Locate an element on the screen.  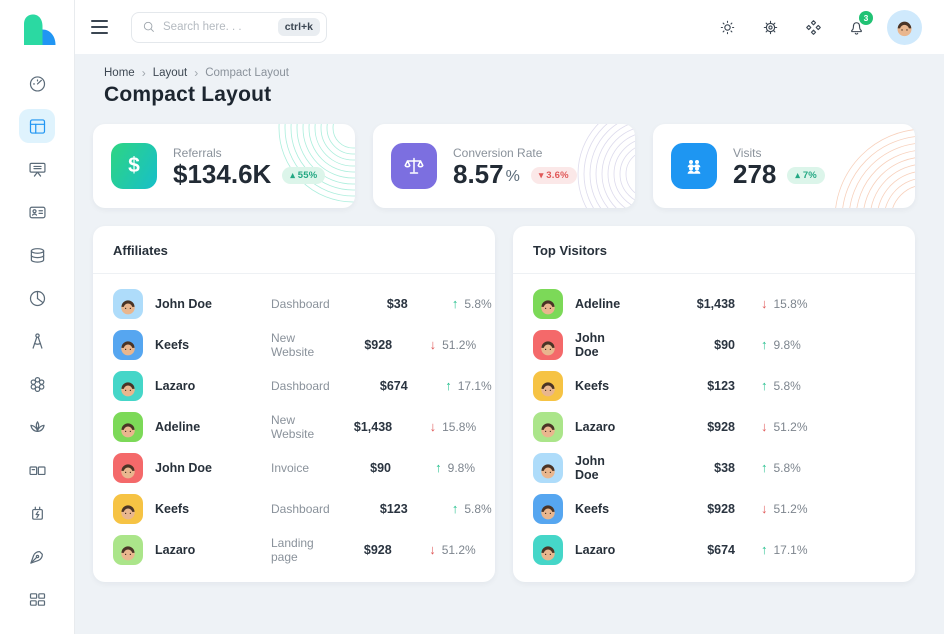
table-row: Keefs New Website $928 51.2% is located at coordinates (294, 344).